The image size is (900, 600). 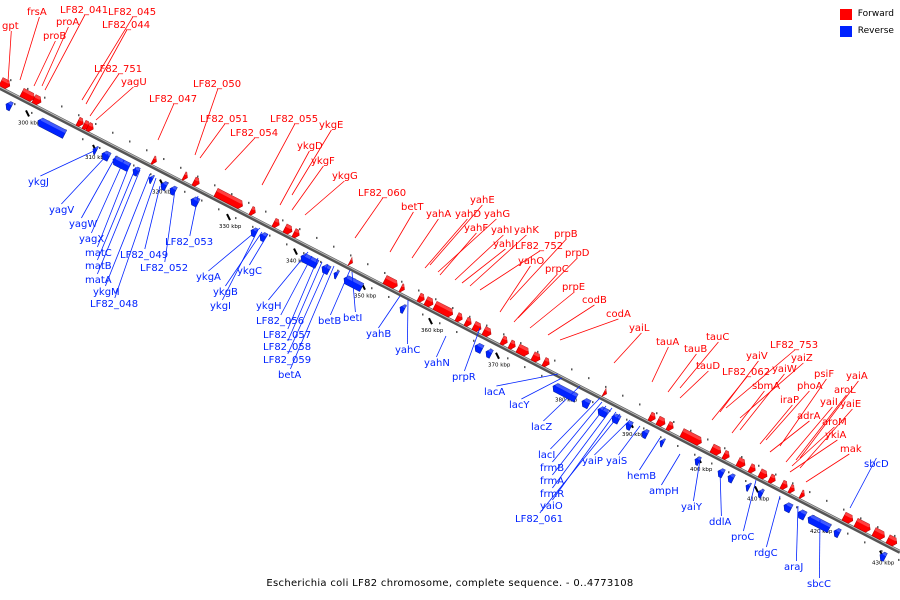 What do you see at coordinates (437, 363) in the screenshot?
I see `svg-text: yahN` at bounding box center [437, 363].